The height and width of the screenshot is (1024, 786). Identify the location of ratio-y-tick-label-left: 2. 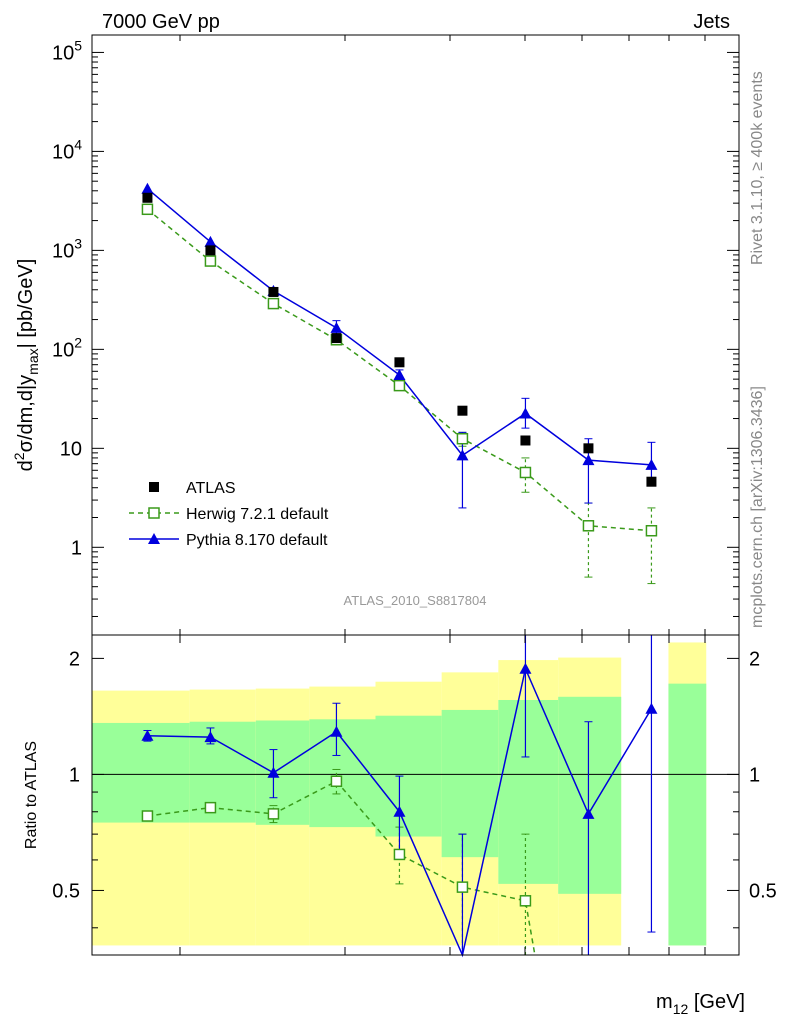
(74, 659).